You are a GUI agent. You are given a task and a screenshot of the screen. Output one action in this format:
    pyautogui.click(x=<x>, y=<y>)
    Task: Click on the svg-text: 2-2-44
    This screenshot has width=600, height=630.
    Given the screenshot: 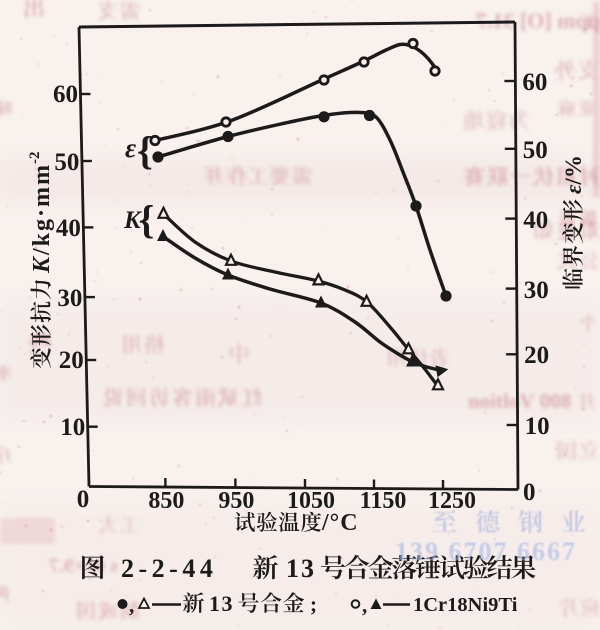 What is the action you would take?
    pyautogui.click(x=169, y=568)
    